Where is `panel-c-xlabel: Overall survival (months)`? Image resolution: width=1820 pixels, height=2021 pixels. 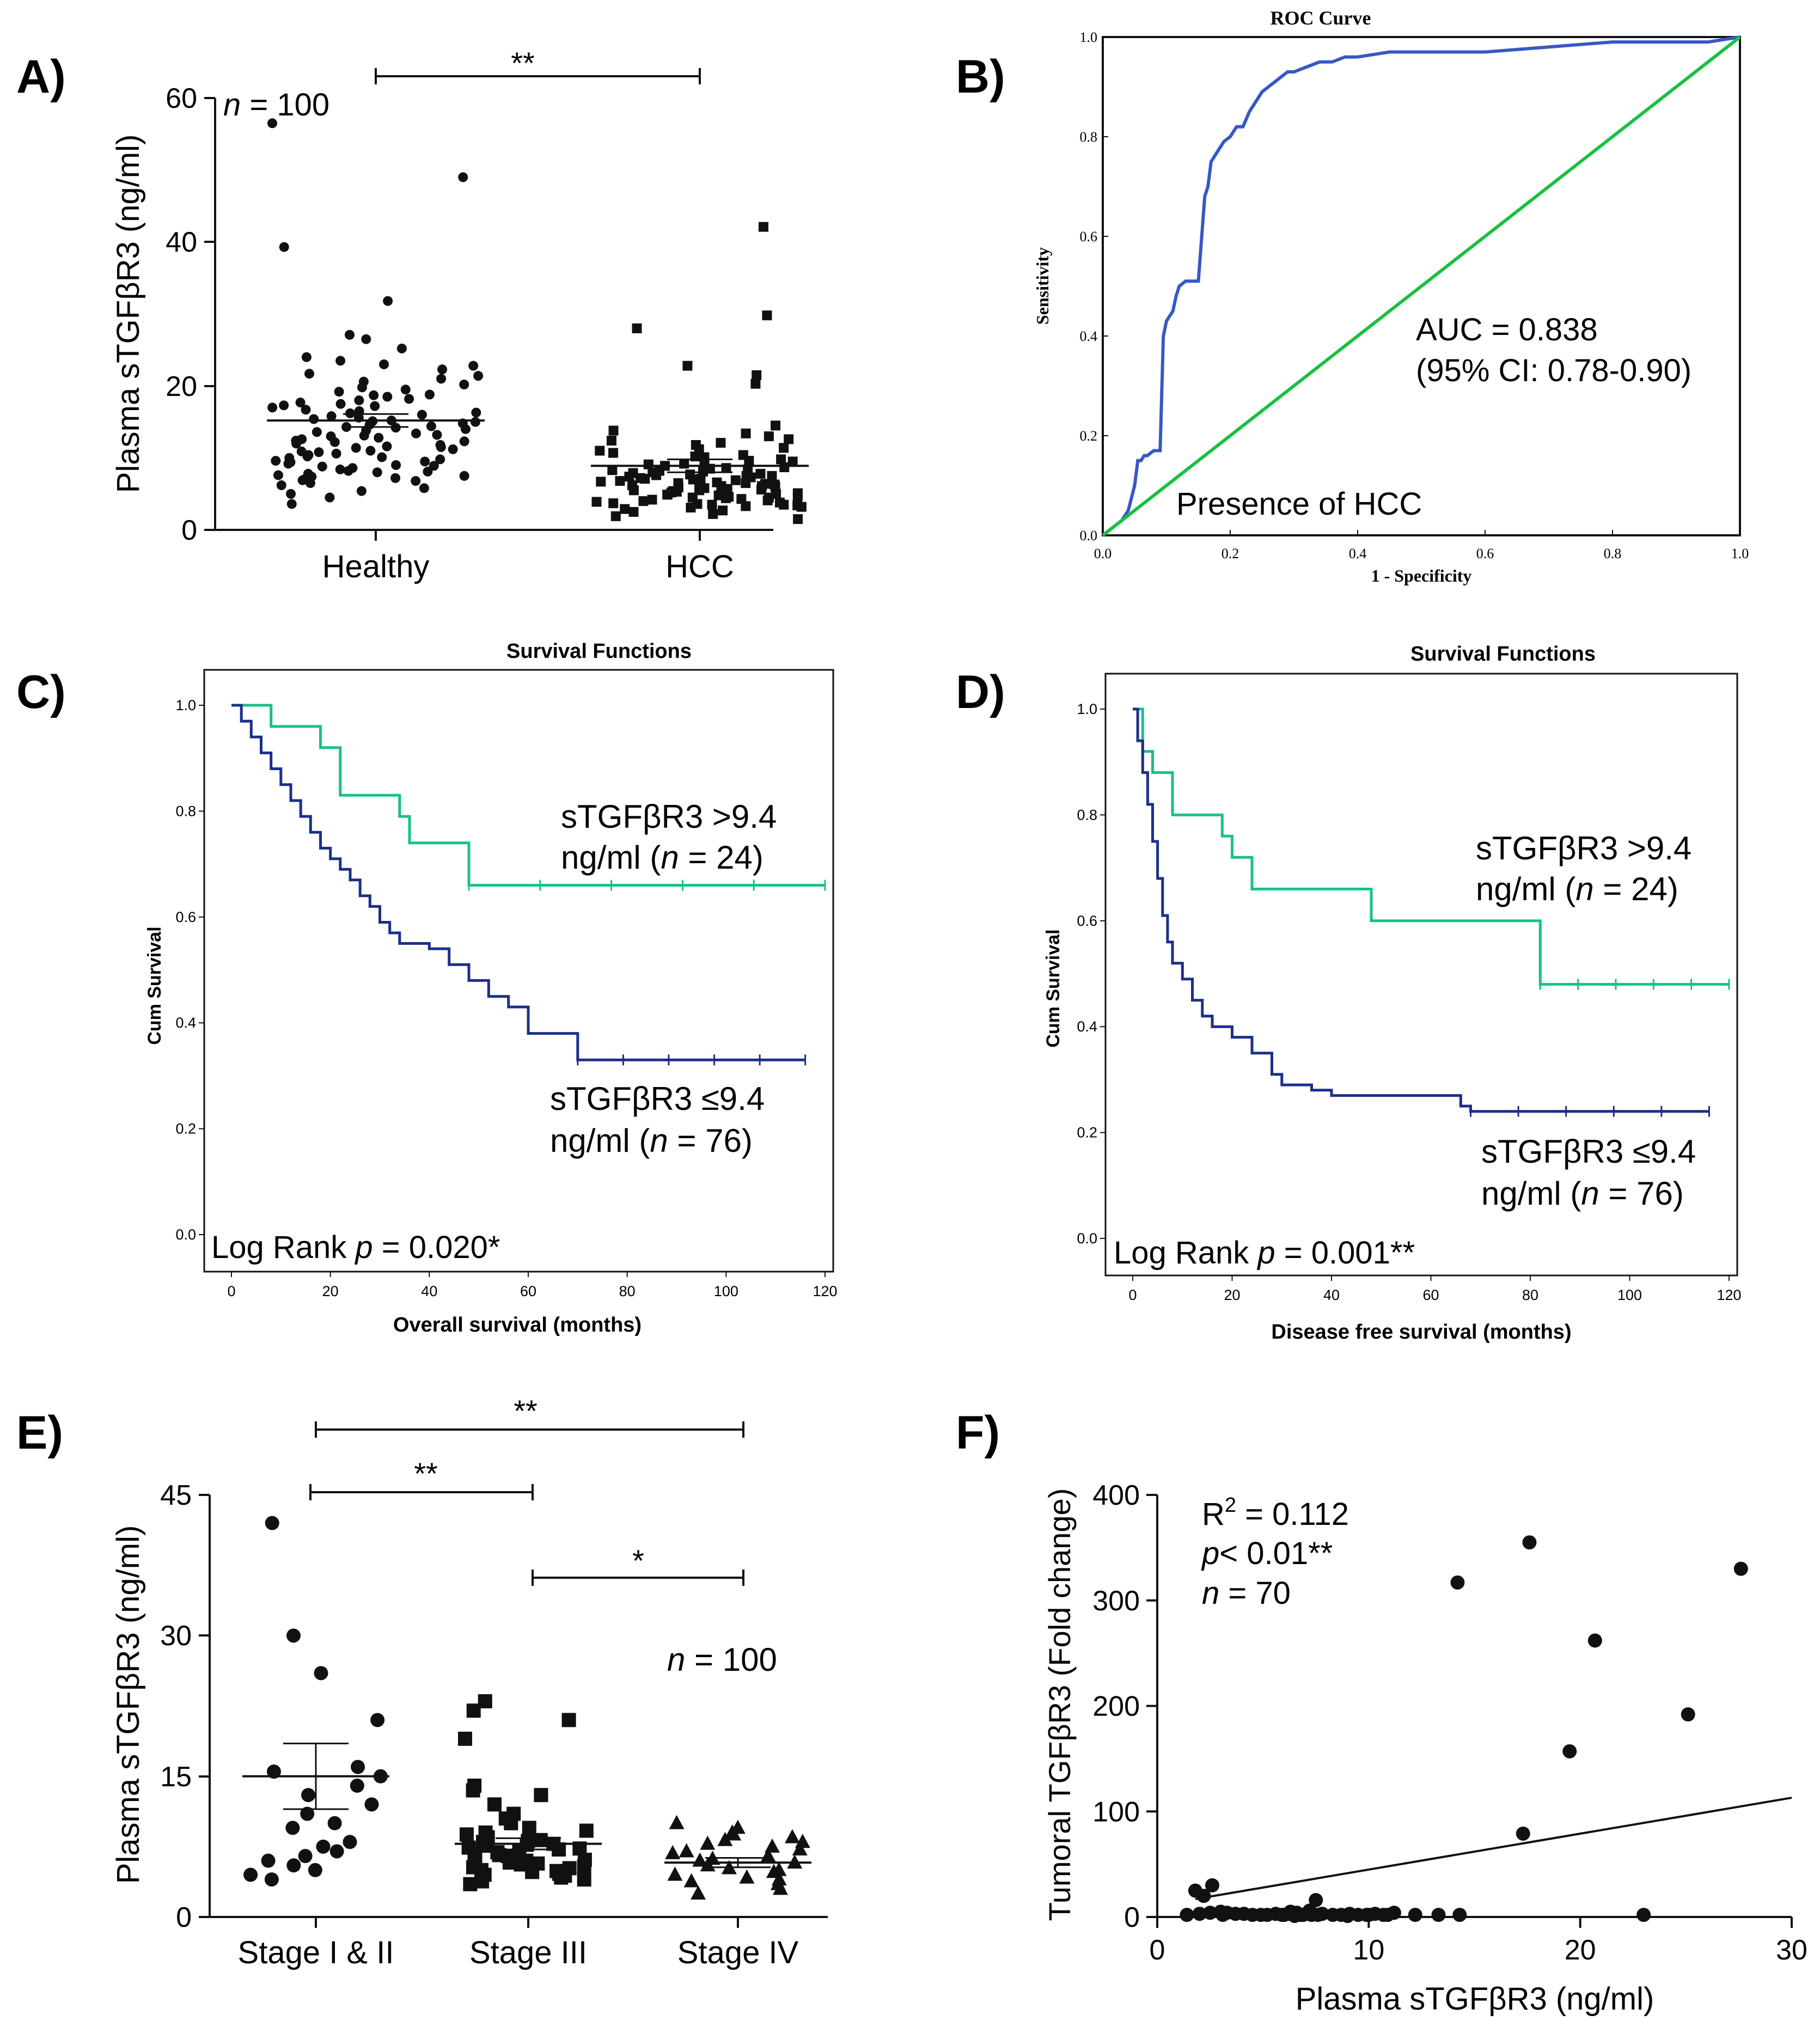
panel-c-xlabel: Overall survival (months) is located at coordinates (517, 1325).